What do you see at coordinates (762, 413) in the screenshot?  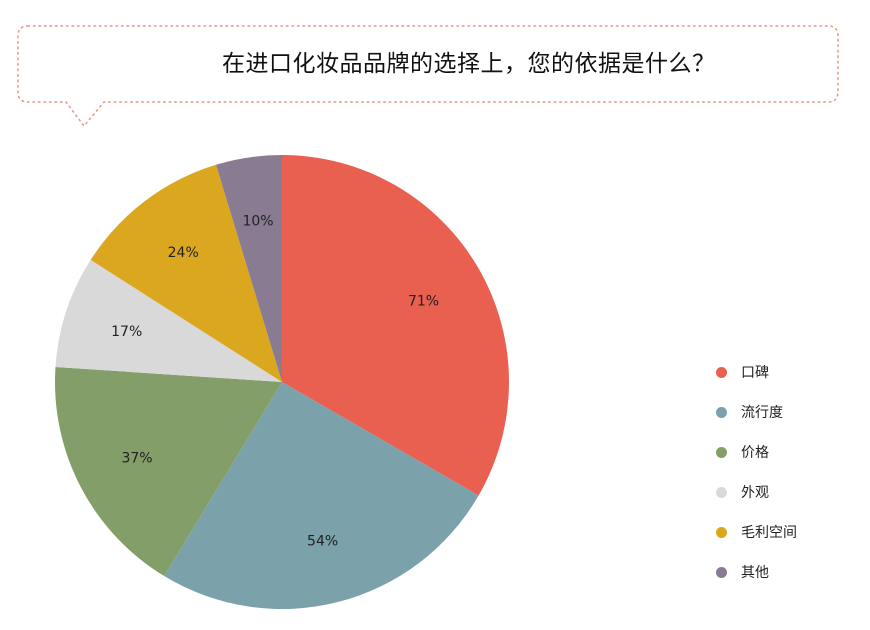 I see `legend-label: 流行度` at bounding box center [762, 413].